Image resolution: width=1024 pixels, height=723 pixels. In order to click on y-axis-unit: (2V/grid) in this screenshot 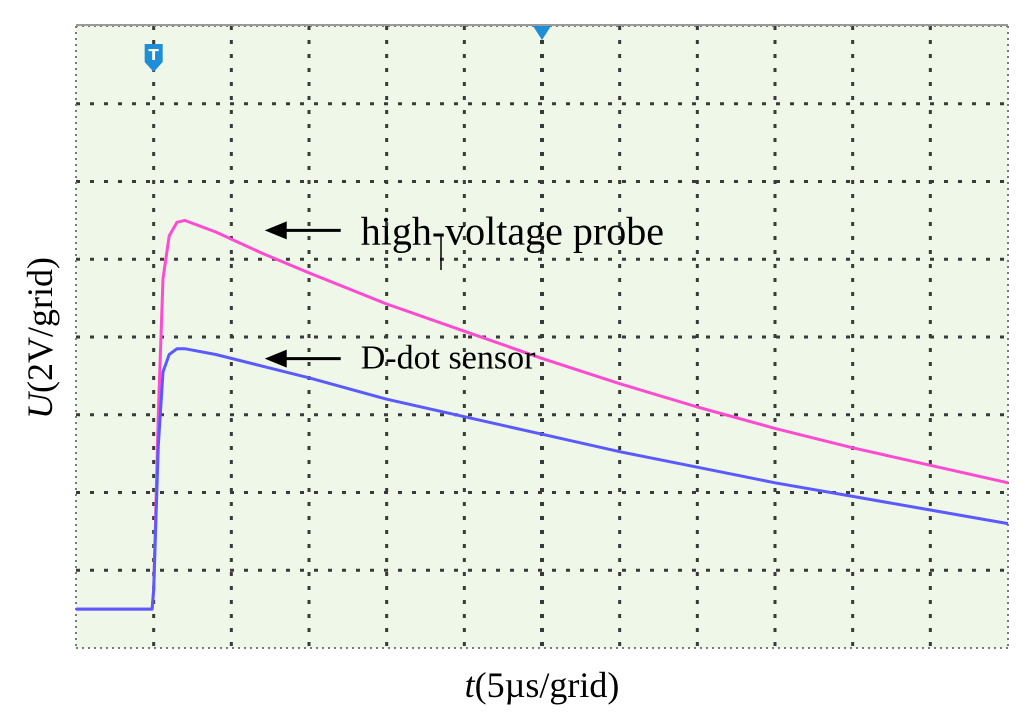, I will do `click(40, 325)`.